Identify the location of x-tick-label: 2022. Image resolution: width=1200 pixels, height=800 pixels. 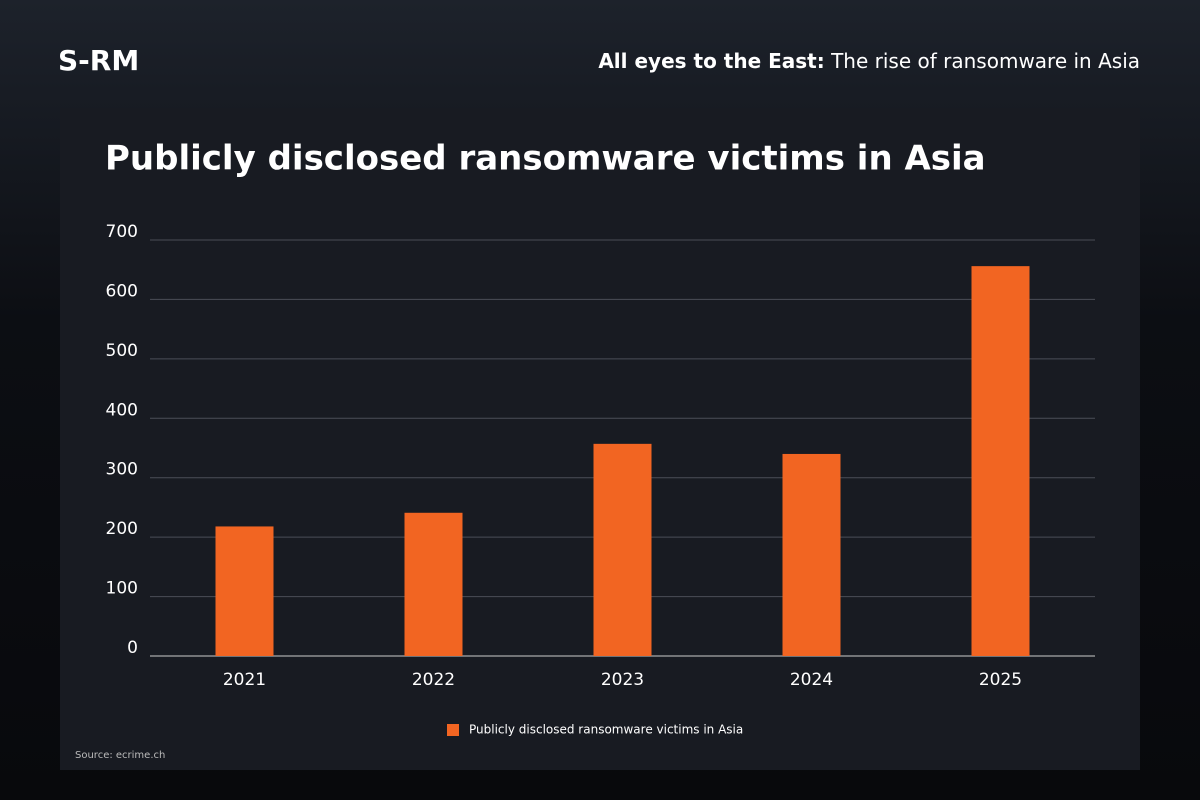
(433, 680).